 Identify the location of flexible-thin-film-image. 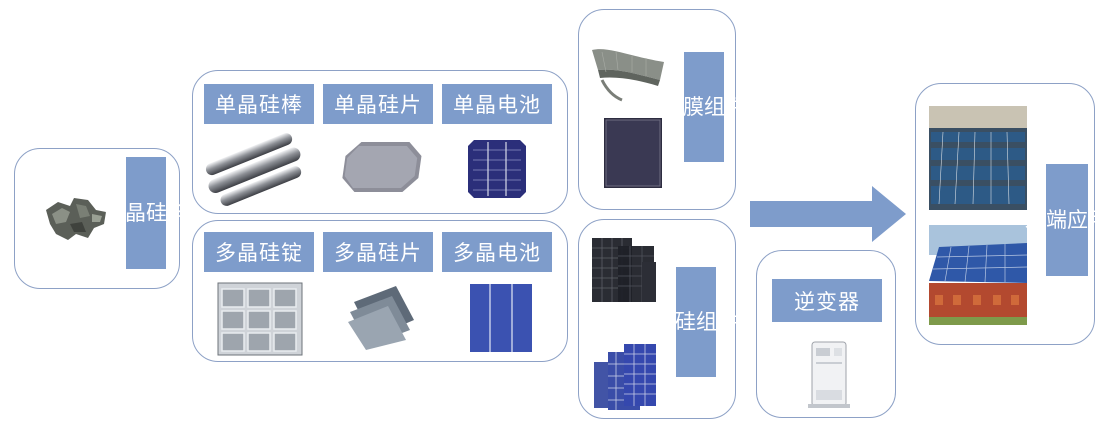
(628, 75).